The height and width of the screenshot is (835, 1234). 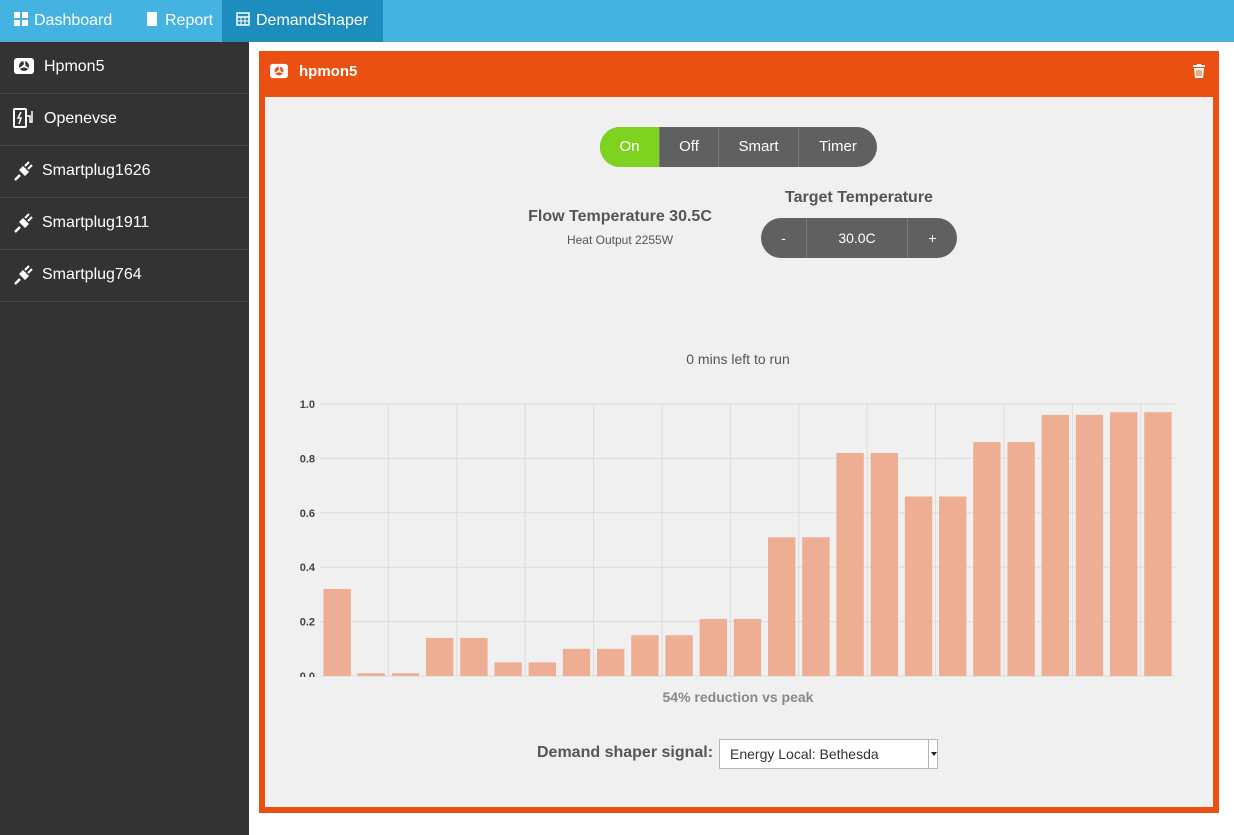 I want to click on target-temperature-value: 30.0C, so click(x=857, y=238).